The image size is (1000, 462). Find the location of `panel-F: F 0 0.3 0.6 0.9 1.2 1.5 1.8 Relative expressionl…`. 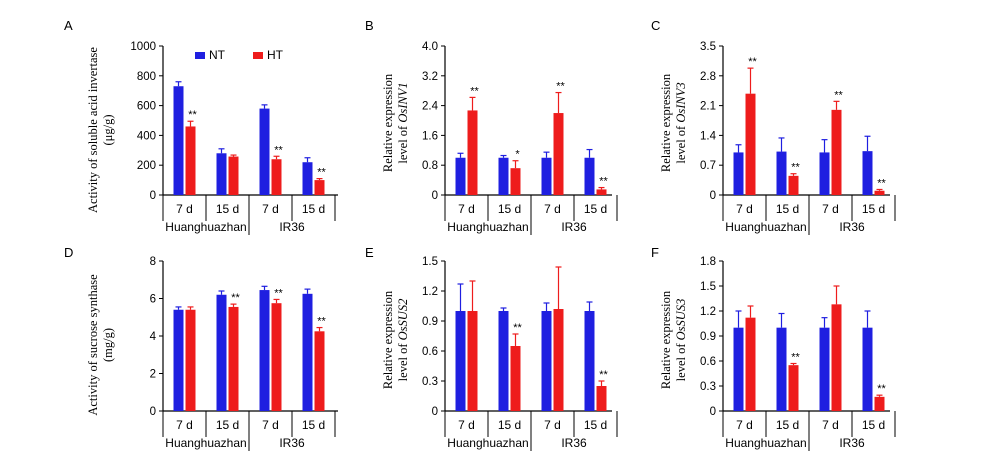

panel-F: F 0 0.3 0.6 0.9 1.2 1.5 1.8 Relative expressionl… is located at coordinates (773, 348).